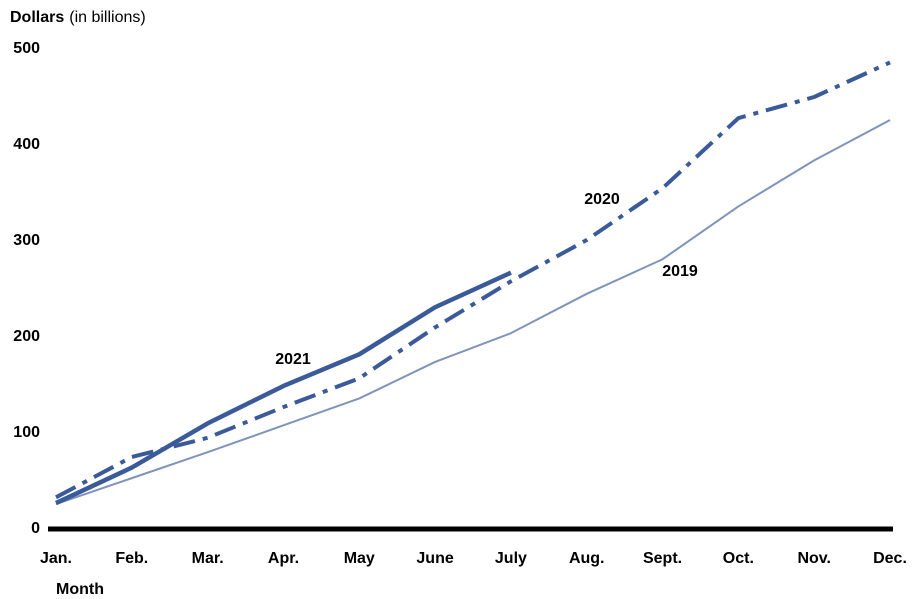 The image size is (923, 599). What do you see at coordinates (37, 17) in the screenshot?
I see `y-label: Dollars` at bounding box center [37, 17].